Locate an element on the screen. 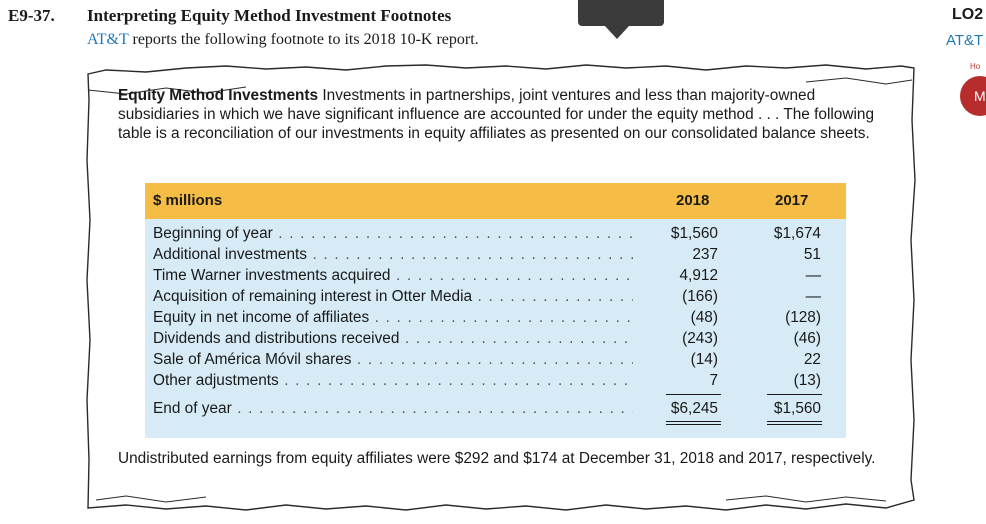 The height and width of the screenshot is (524, 986). table-header-row: $ millions 2018 2017 is located at coordinates (495, 201).